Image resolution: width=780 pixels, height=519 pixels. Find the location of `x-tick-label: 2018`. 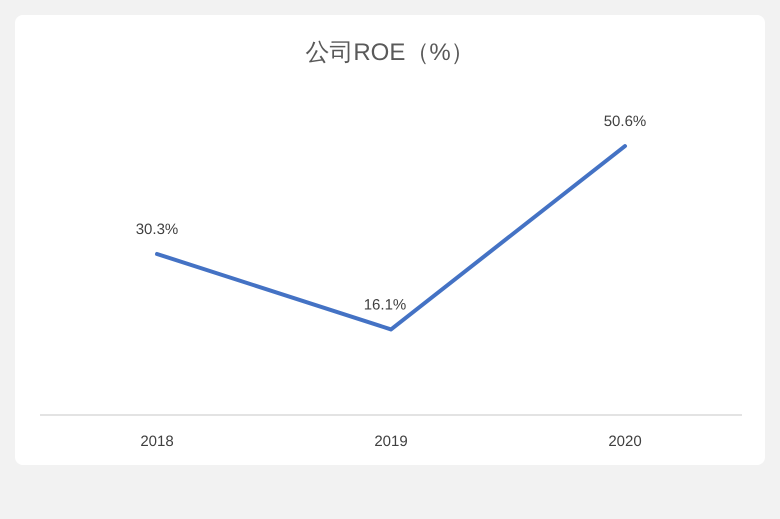

x-tick-label: 2018 is located at coordinates (157, 441).